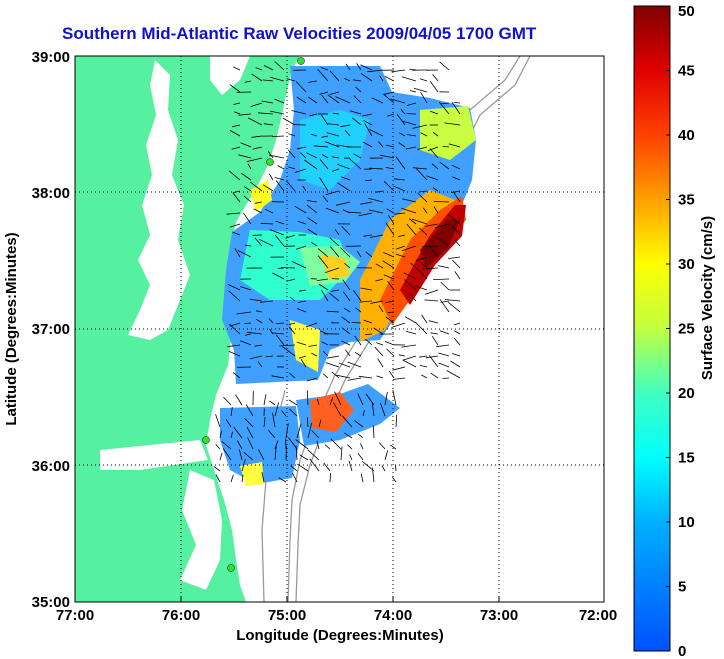 This screenshot has width=724, height=659. I want to click on x-axis-title: Longitude (Degrees:Minutes), so click(340, 635).